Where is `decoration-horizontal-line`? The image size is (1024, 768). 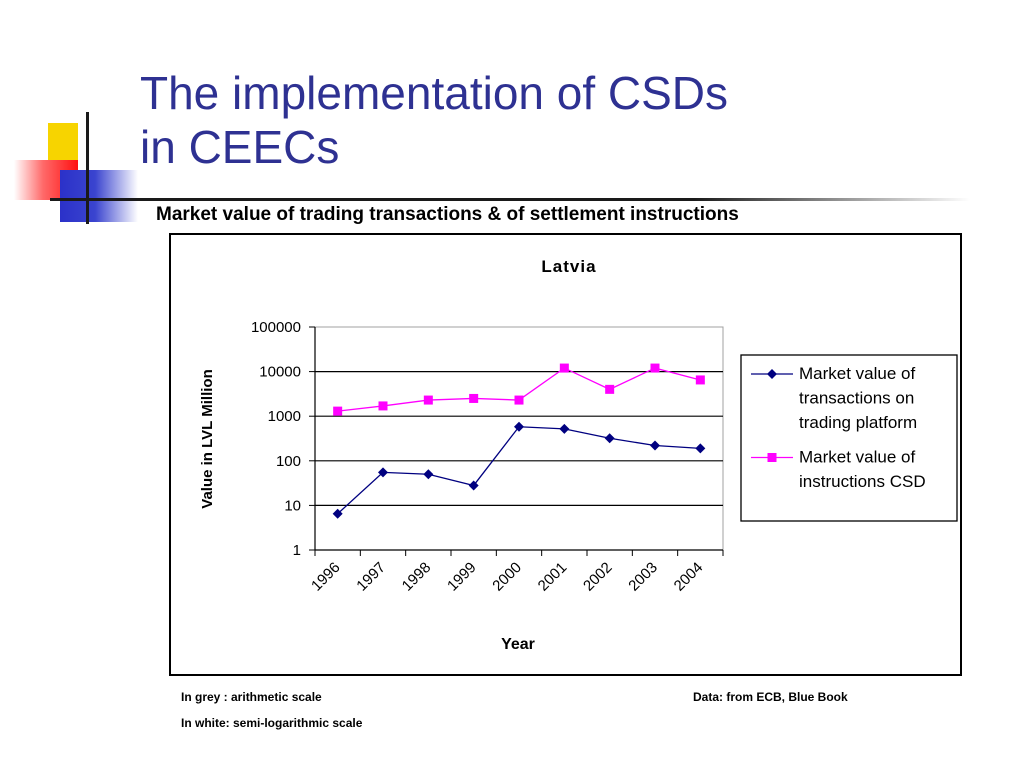
decoration-horizontal-line is located at coordinates (510, 199).